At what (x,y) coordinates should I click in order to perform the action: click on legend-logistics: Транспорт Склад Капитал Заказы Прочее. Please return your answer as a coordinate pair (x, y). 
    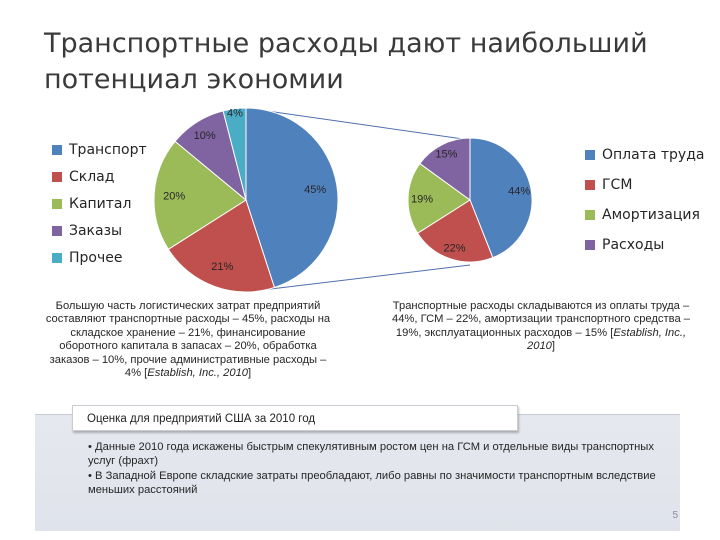
    Looking at the image, I should click on (99, 203).